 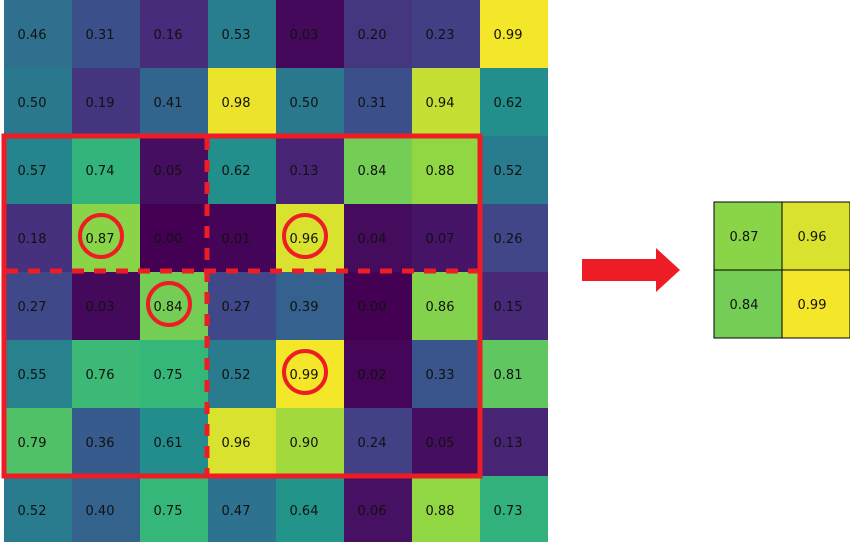 I want to click on input-cell-value: 0.61, so click(x=168, y=443).